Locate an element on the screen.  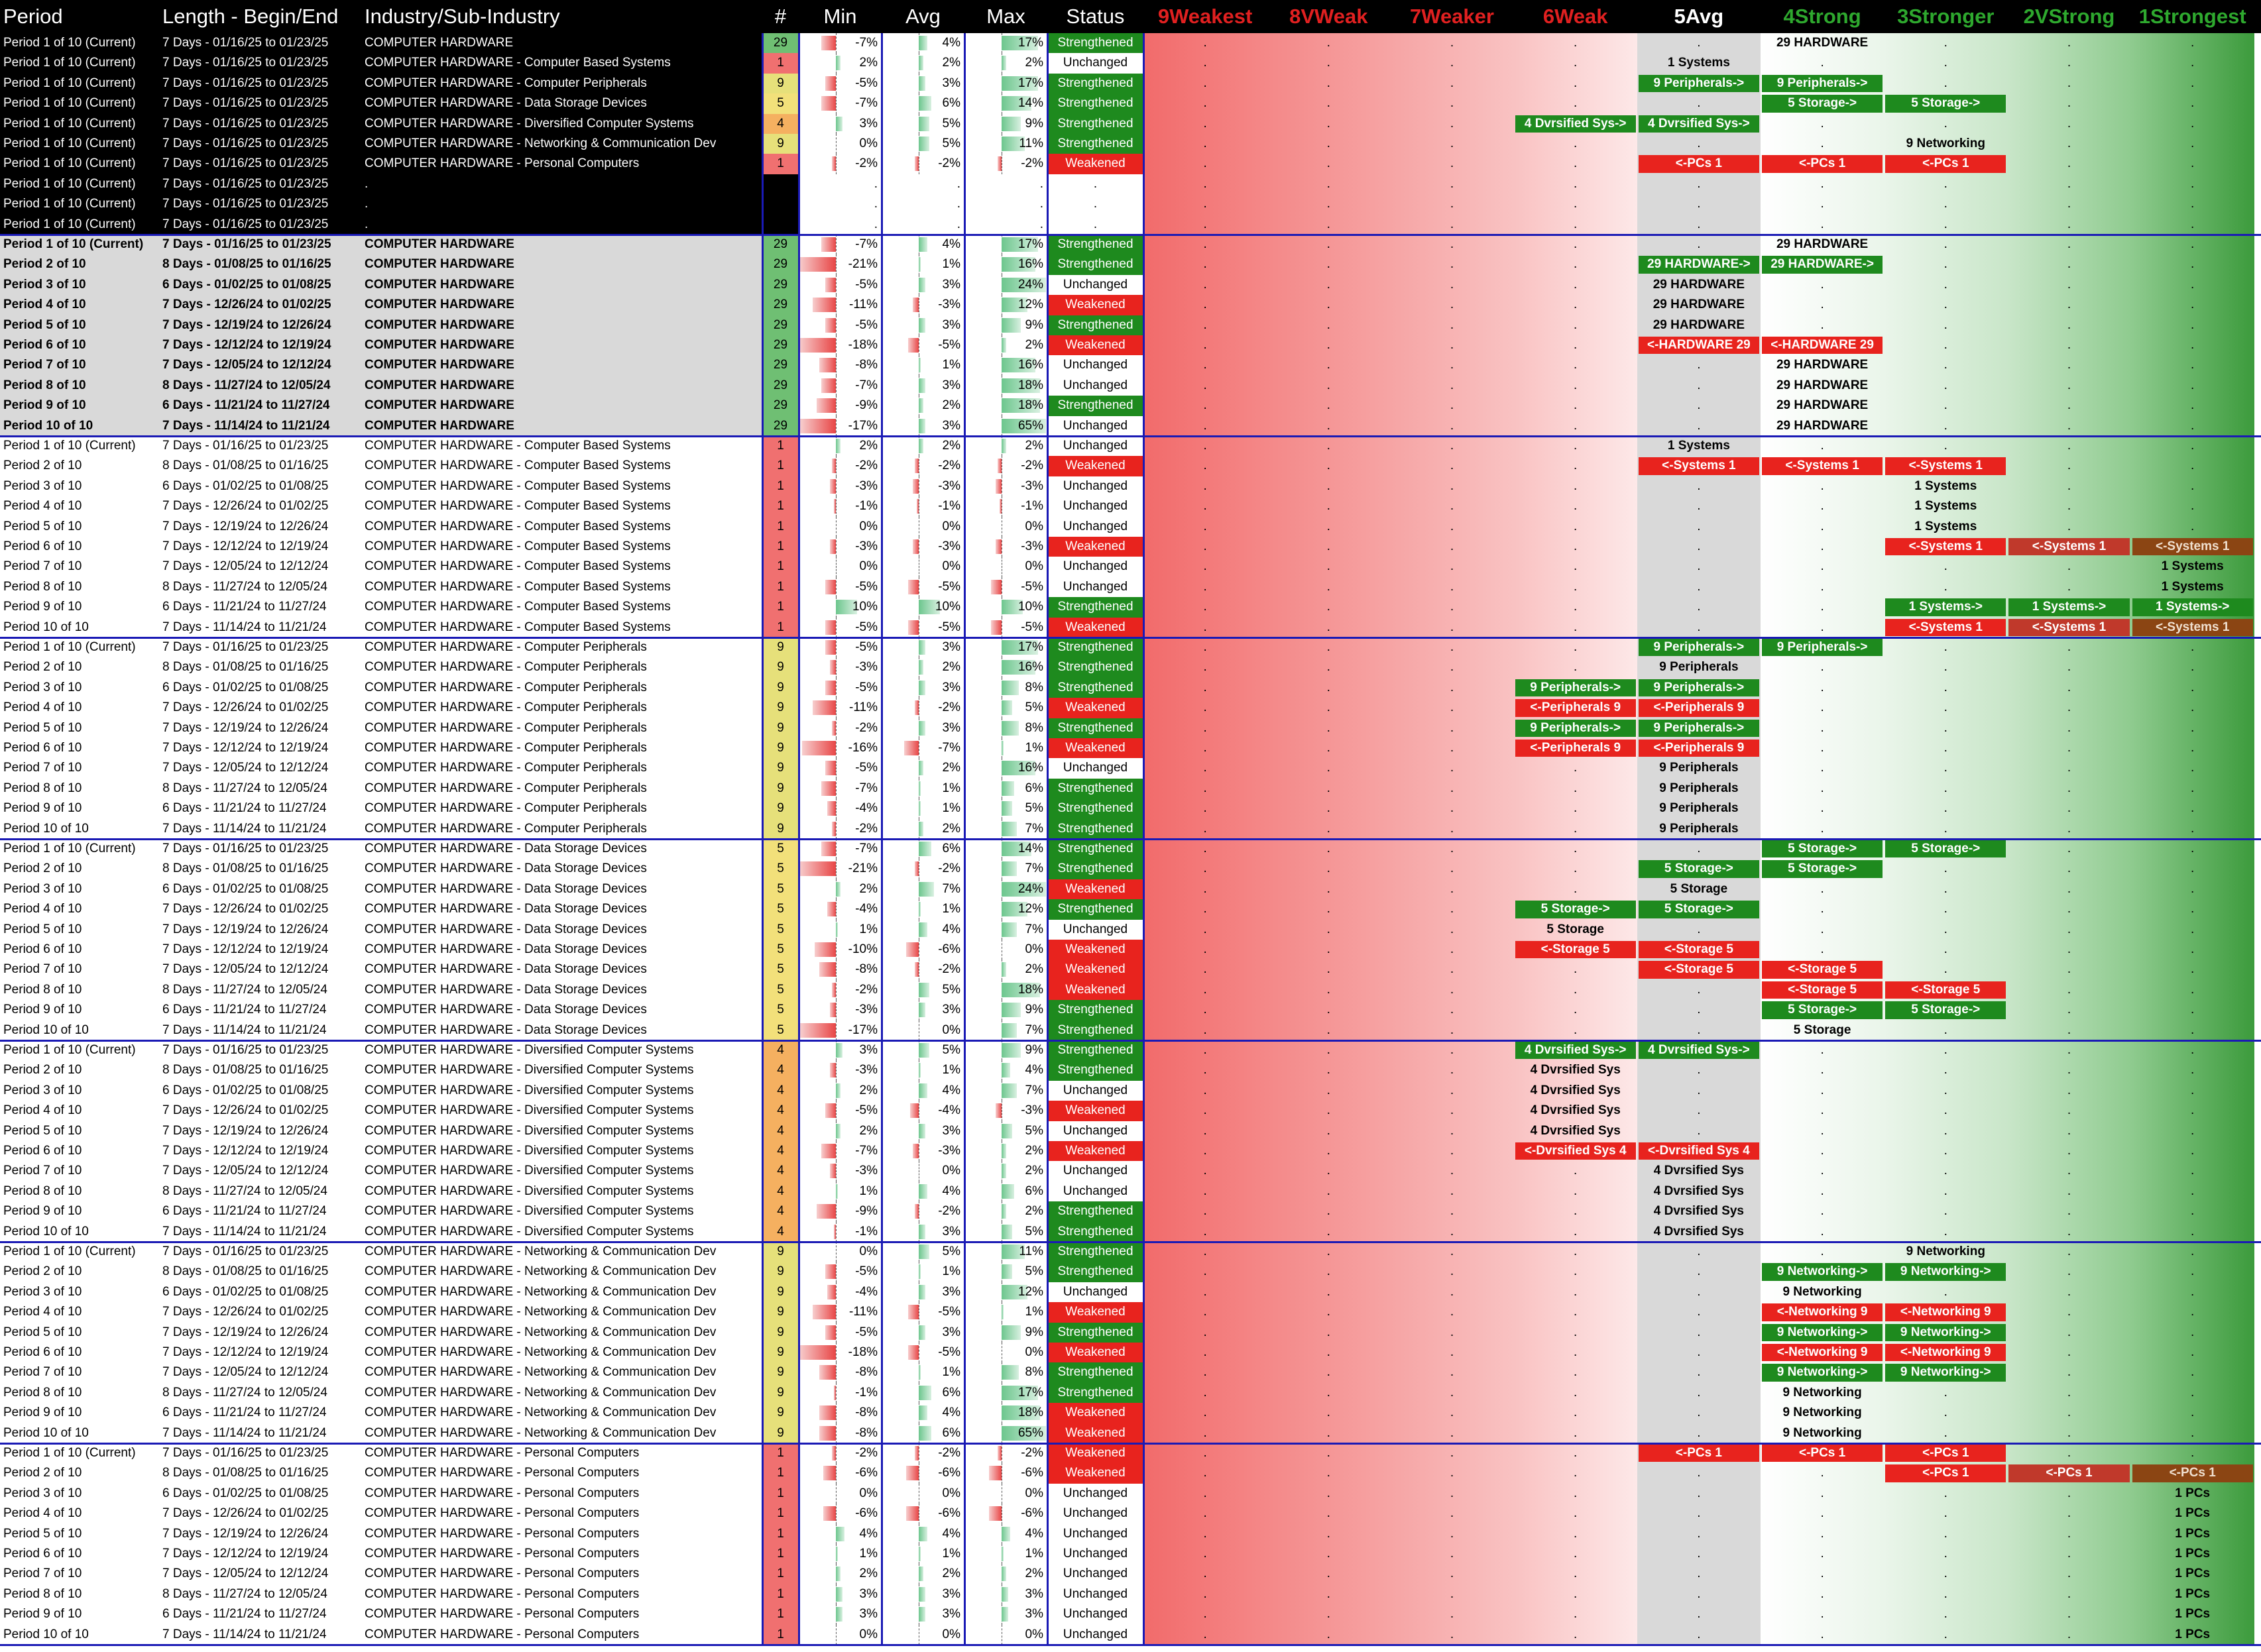
header-band-1: 9Weakest is located at coordinates (1205, 16).